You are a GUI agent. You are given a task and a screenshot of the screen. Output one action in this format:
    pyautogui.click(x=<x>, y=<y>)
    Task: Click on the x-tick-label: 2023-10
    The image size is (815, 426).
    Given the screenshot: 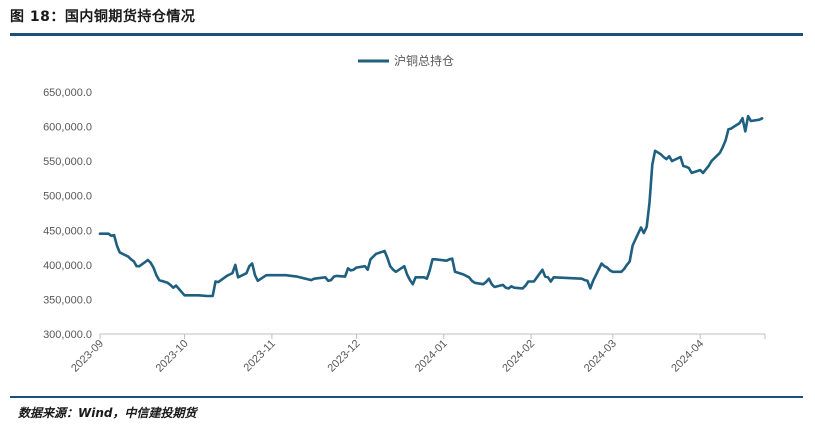 What is the action you would take?
    pyautogui.click(x=172, y=356)
    